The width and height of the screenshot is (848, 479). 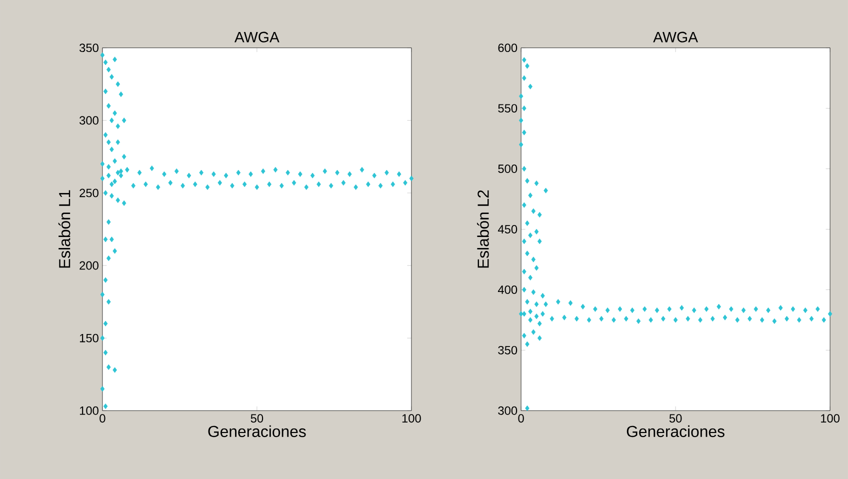 What do you see at coordinates (89, 410) in the screenshot?
I see `y-tick-label: 100` at bounding box center [89, 410].